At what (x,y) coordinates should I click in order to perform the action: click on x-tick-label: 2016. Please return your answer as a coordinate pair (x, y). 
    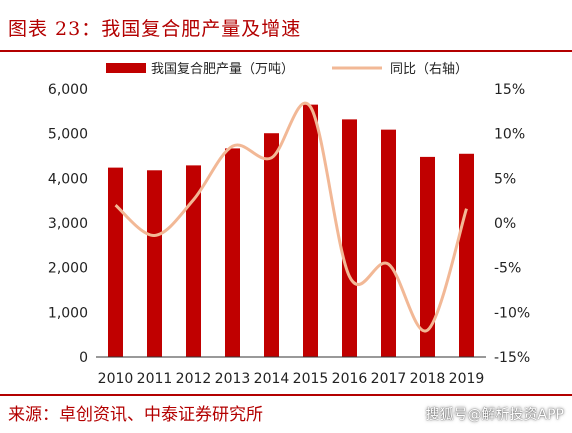
    Looking at the image, I should click on (350, 379).